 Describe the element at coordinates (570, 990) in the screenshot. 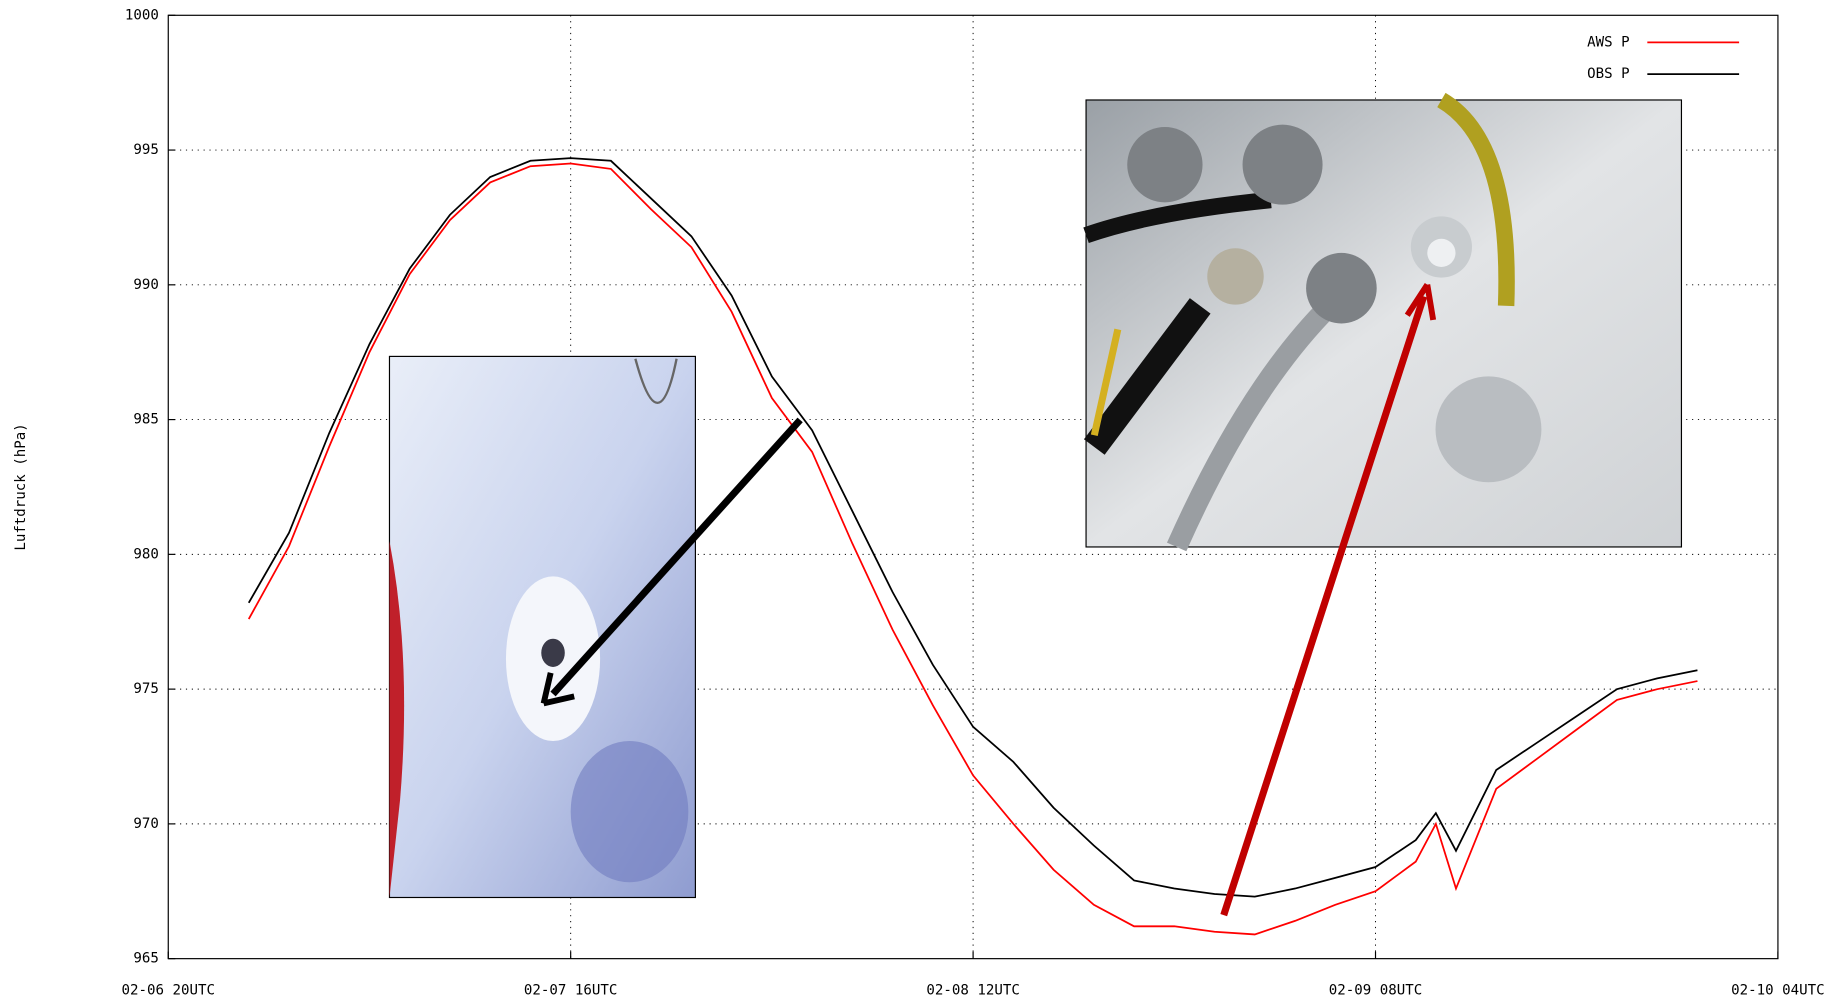

I see `x-tick-label: 02-07 16UTC` at that location.